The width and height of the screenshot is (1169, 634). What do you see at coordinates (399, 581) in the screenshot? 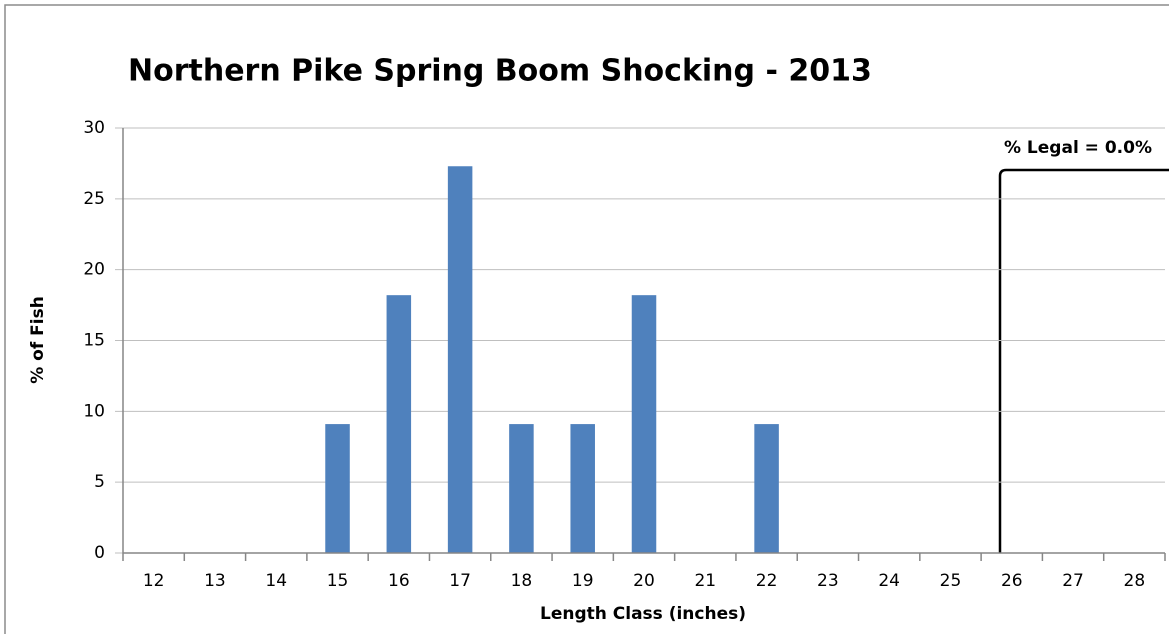
I see `x-tick-label: 16` at bounding box center [399, 581].